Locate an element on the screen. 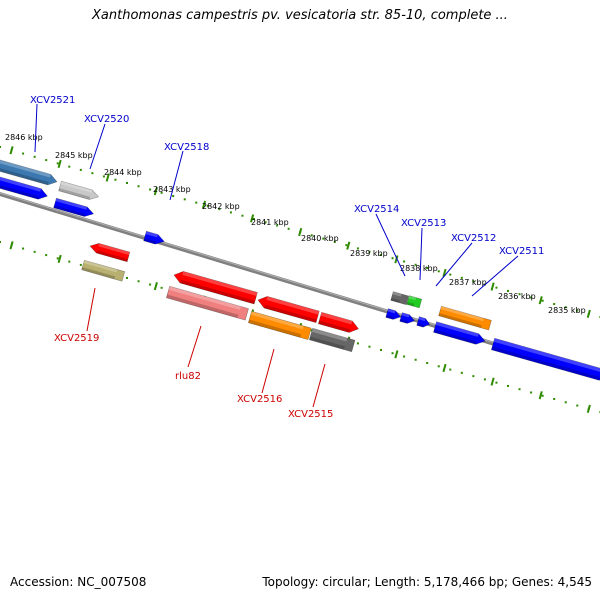 This screenshot has height=600, width=600. gene-rlu82 is located at coordinates (207, 303).